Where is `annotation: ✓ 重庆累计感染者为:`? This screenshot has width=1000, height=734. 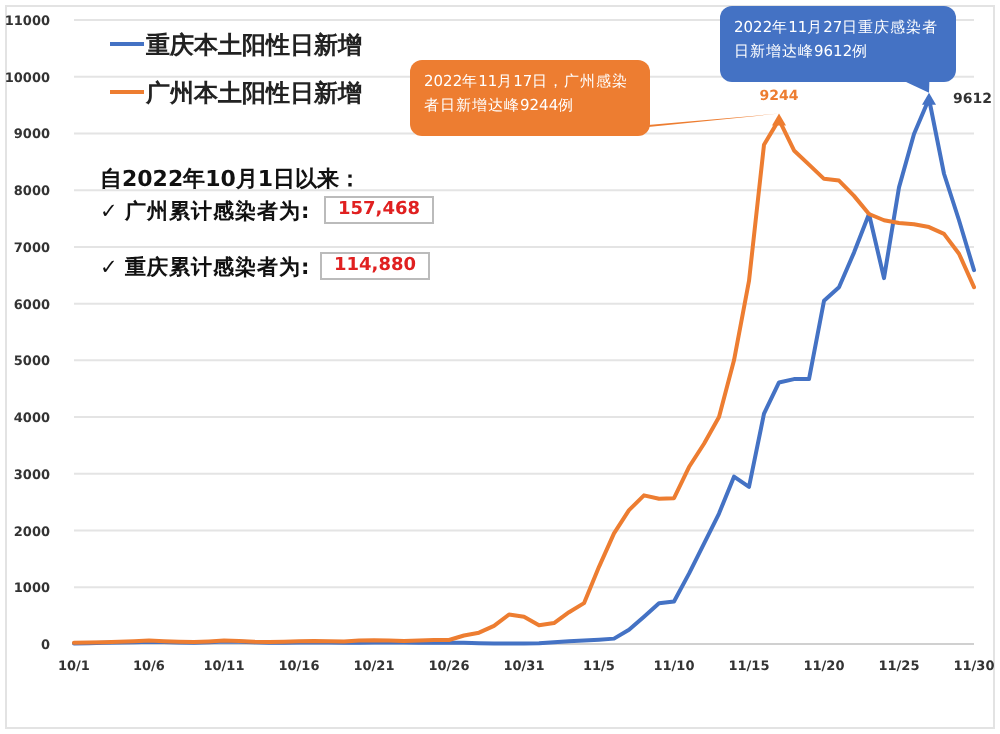 annotation: ✓ 重庆累计感染者为: is located at coordinates (205, 268).